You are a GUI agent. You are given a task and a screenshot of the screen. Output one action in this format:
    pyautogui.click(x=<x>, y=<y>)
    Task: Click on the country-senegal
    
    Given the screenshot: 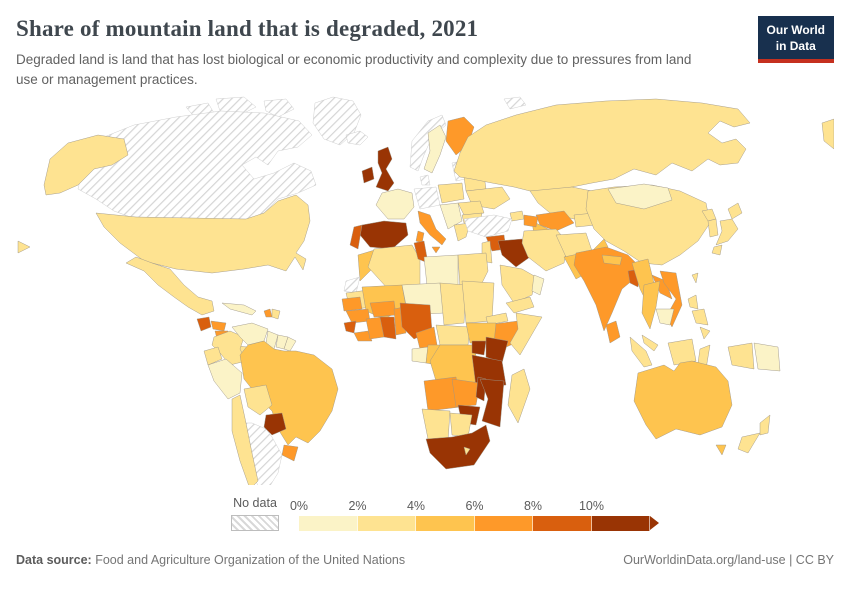 What is the action you would take?
    pyautogui.click(x=352, y=304)
    